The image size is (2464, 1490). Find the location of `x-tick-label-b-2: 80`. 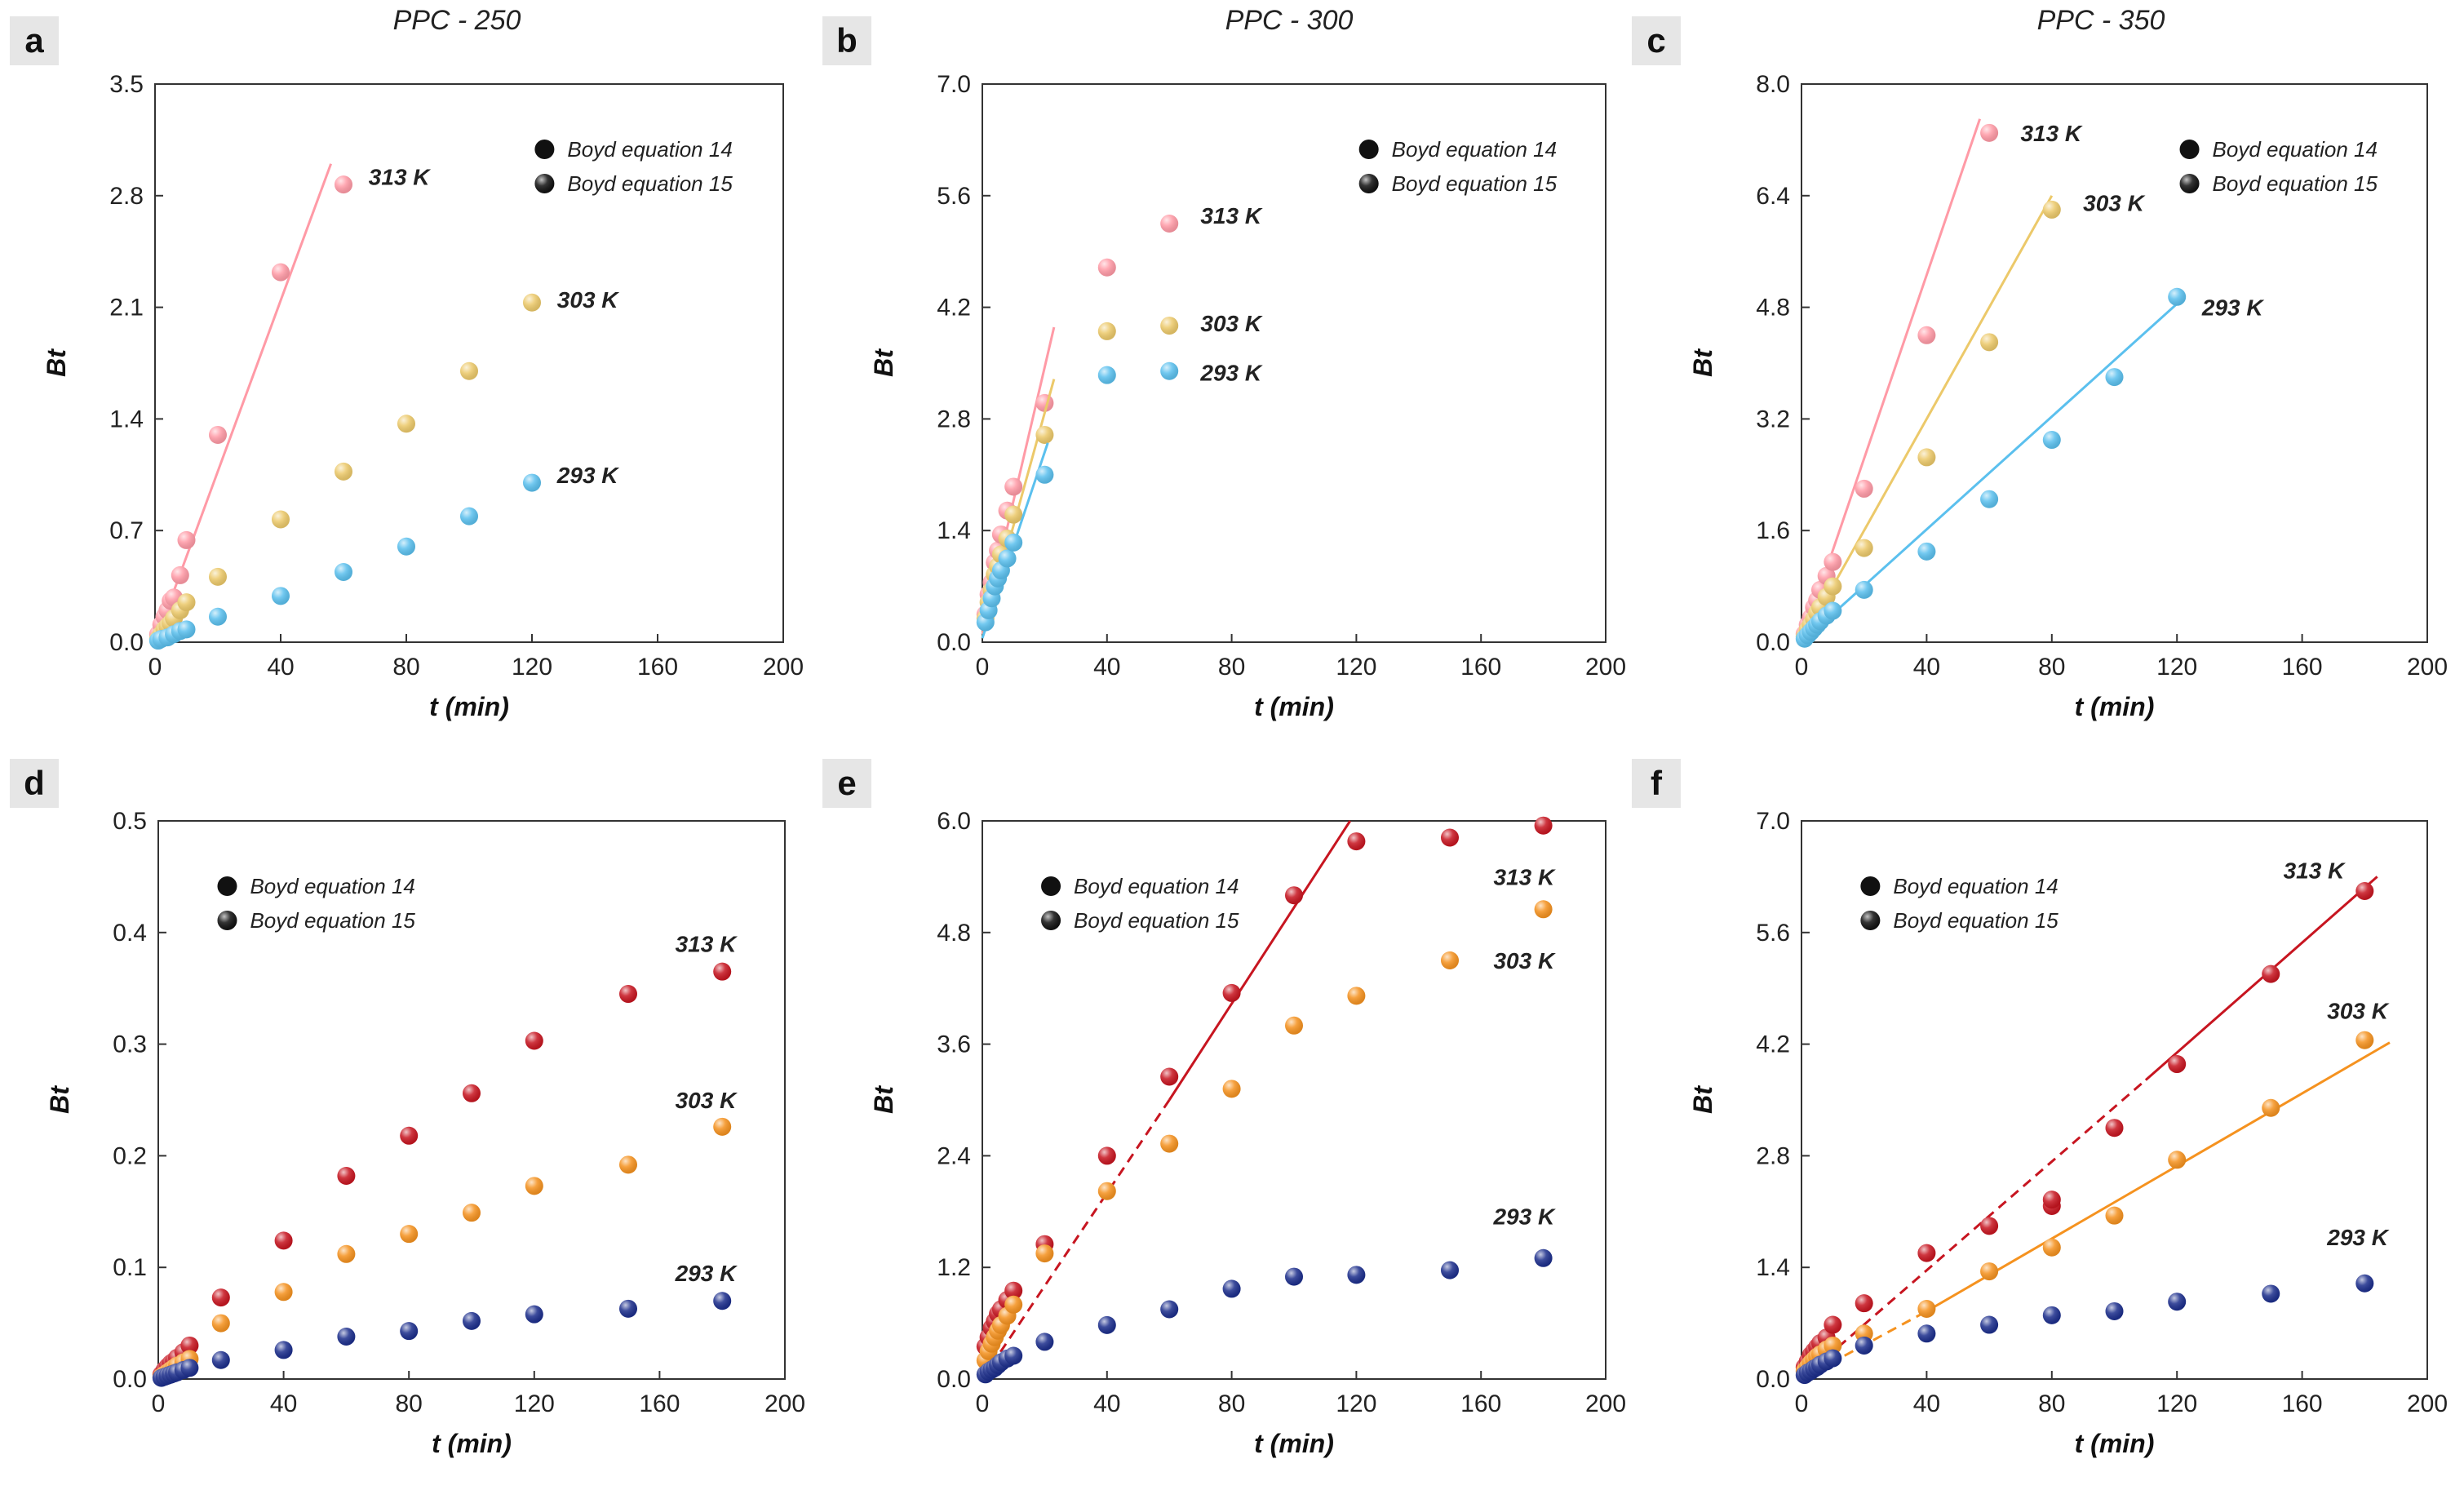

x-tick-label-b-2: 80 is located at coordinates (1231, 667).